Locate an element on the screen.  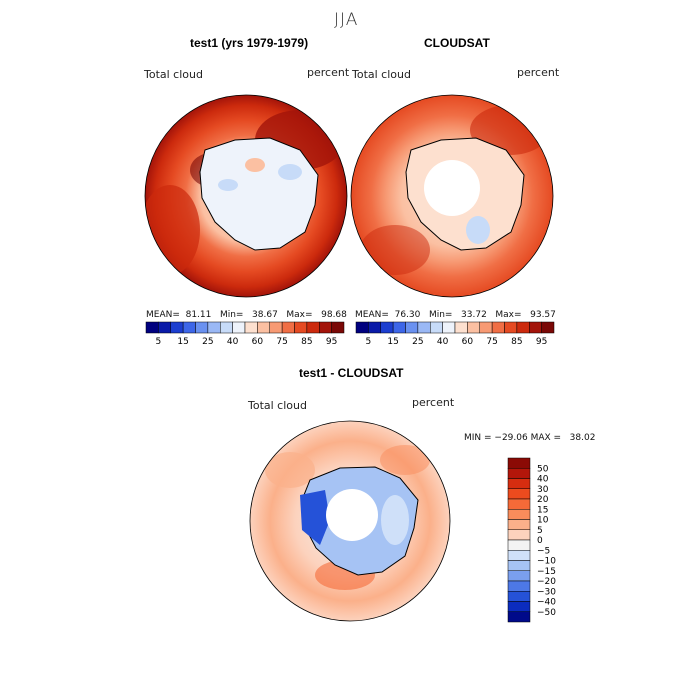
colorbar-diff-label-13: −40 is located at coordinates (546, 603).